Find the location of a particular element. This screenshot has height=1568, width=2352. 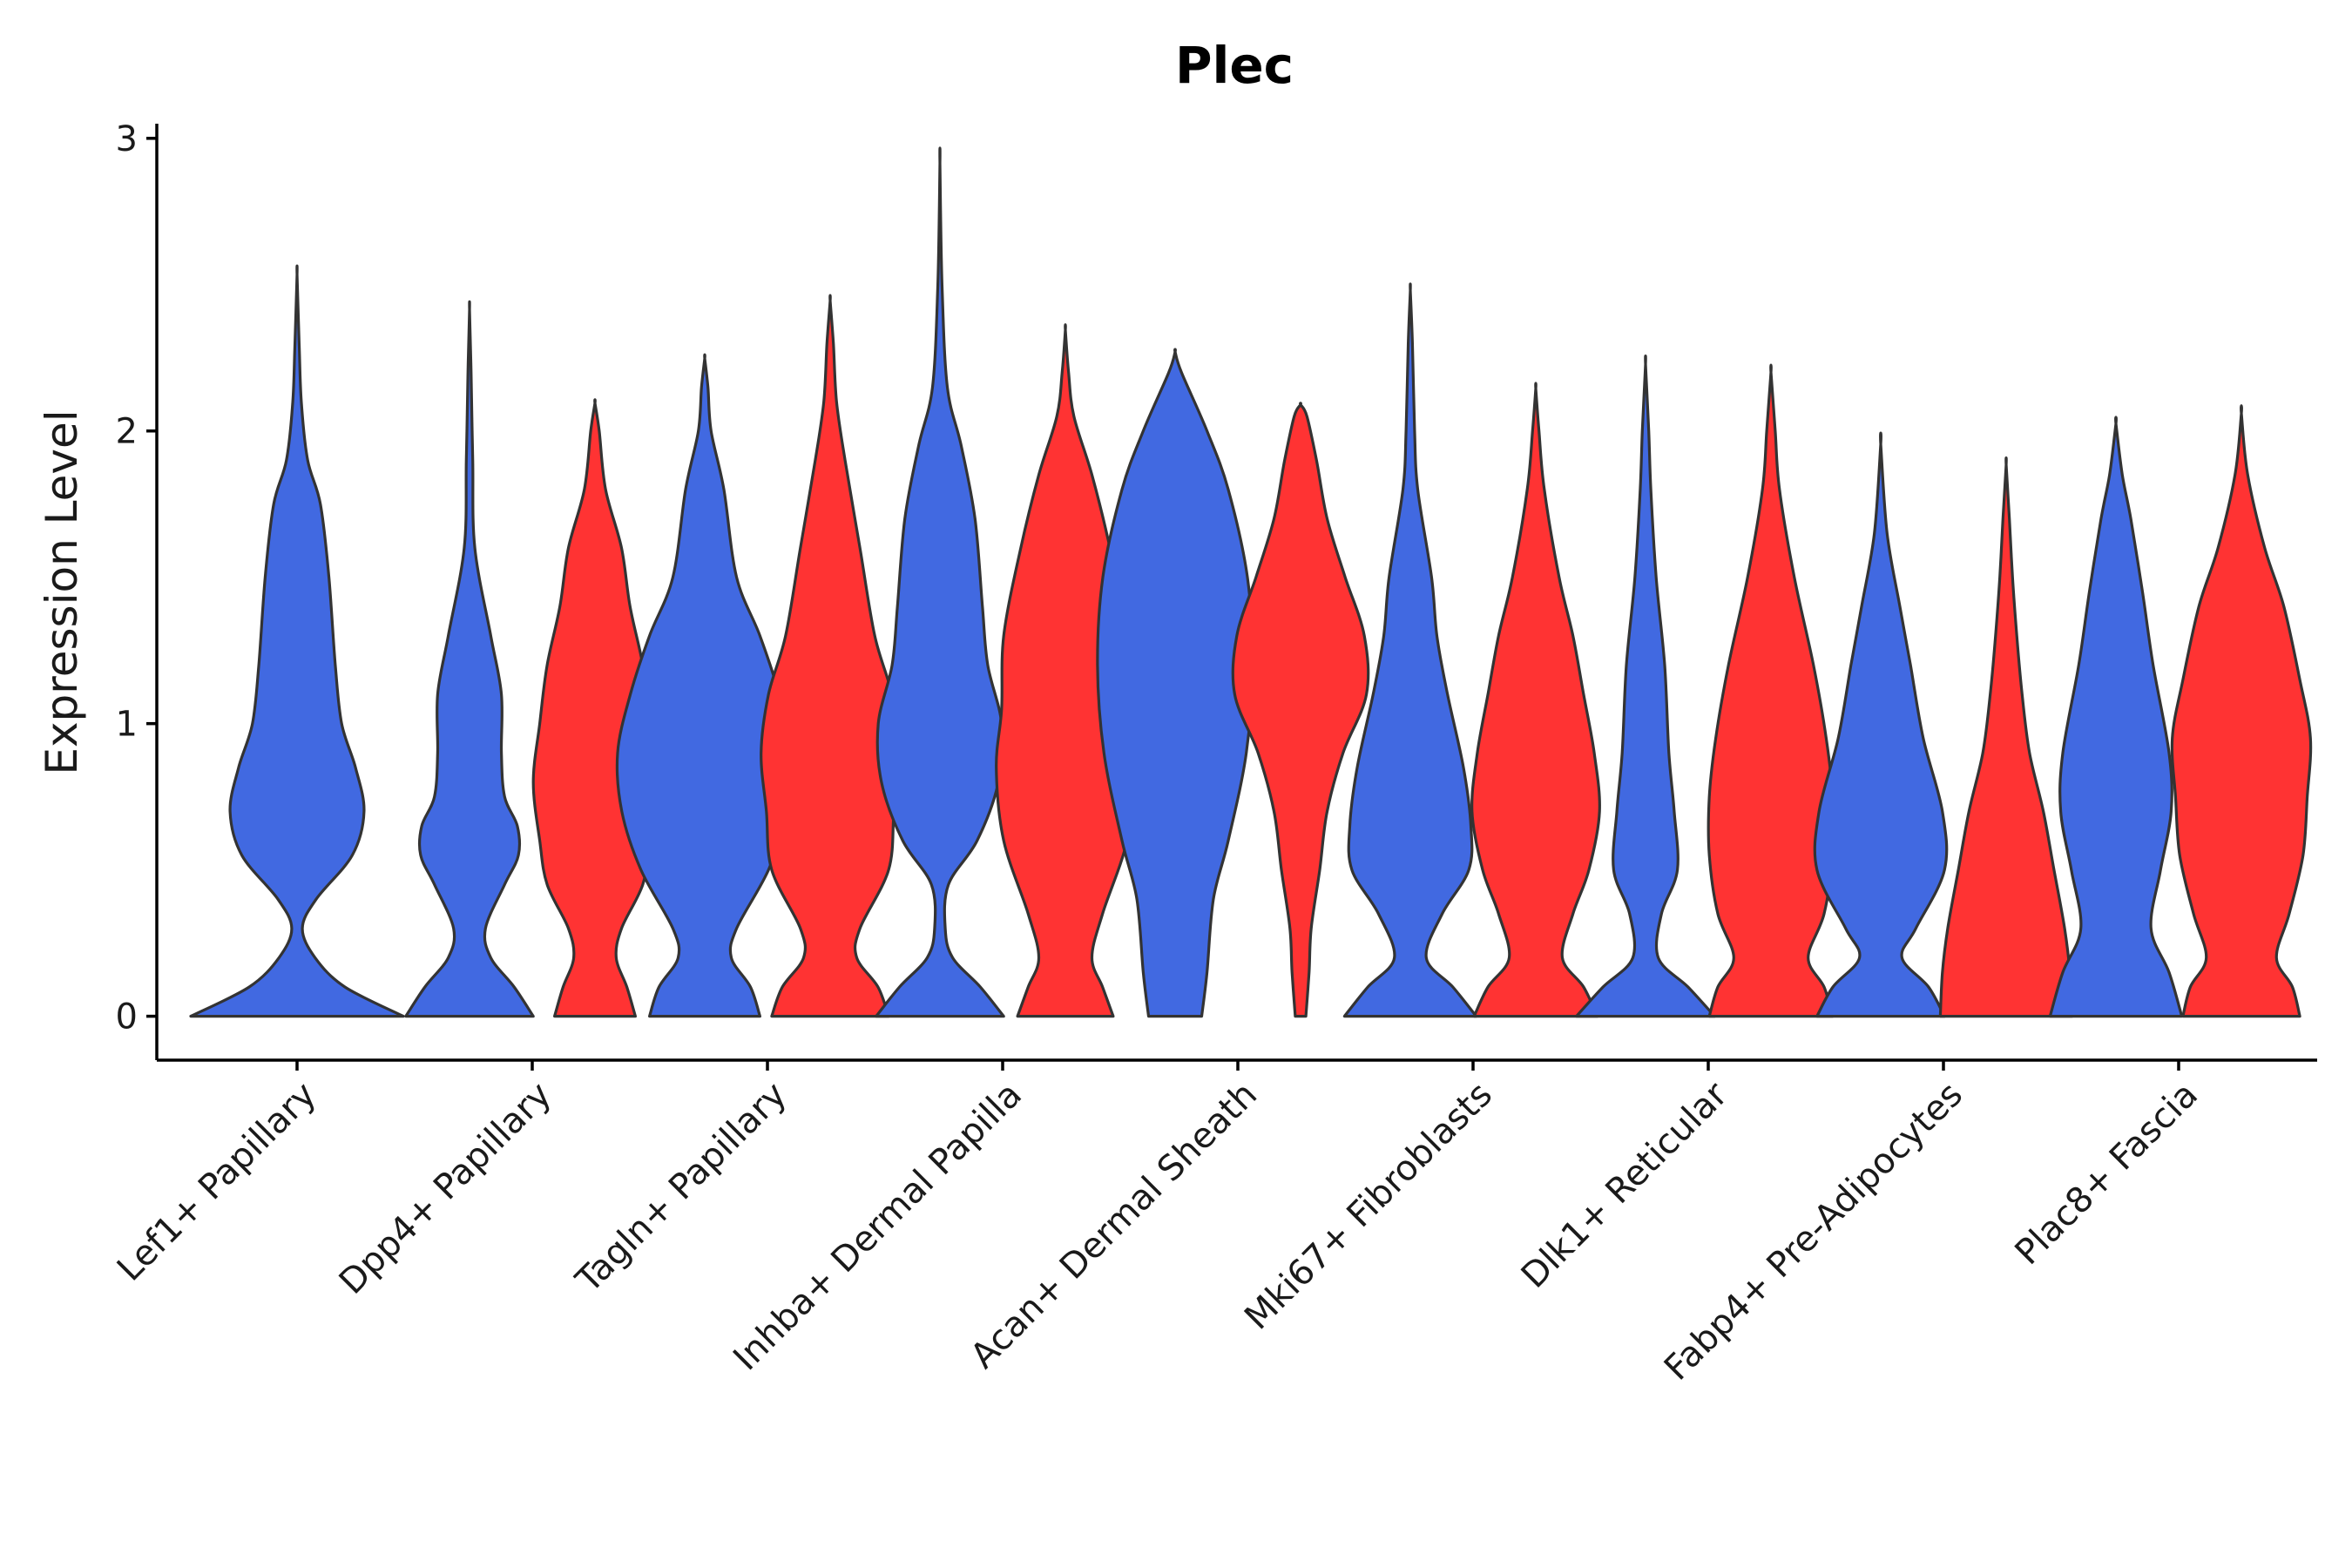

x-tick-label: Plac8+ Fascia is located at coordinates (2107, 1174).